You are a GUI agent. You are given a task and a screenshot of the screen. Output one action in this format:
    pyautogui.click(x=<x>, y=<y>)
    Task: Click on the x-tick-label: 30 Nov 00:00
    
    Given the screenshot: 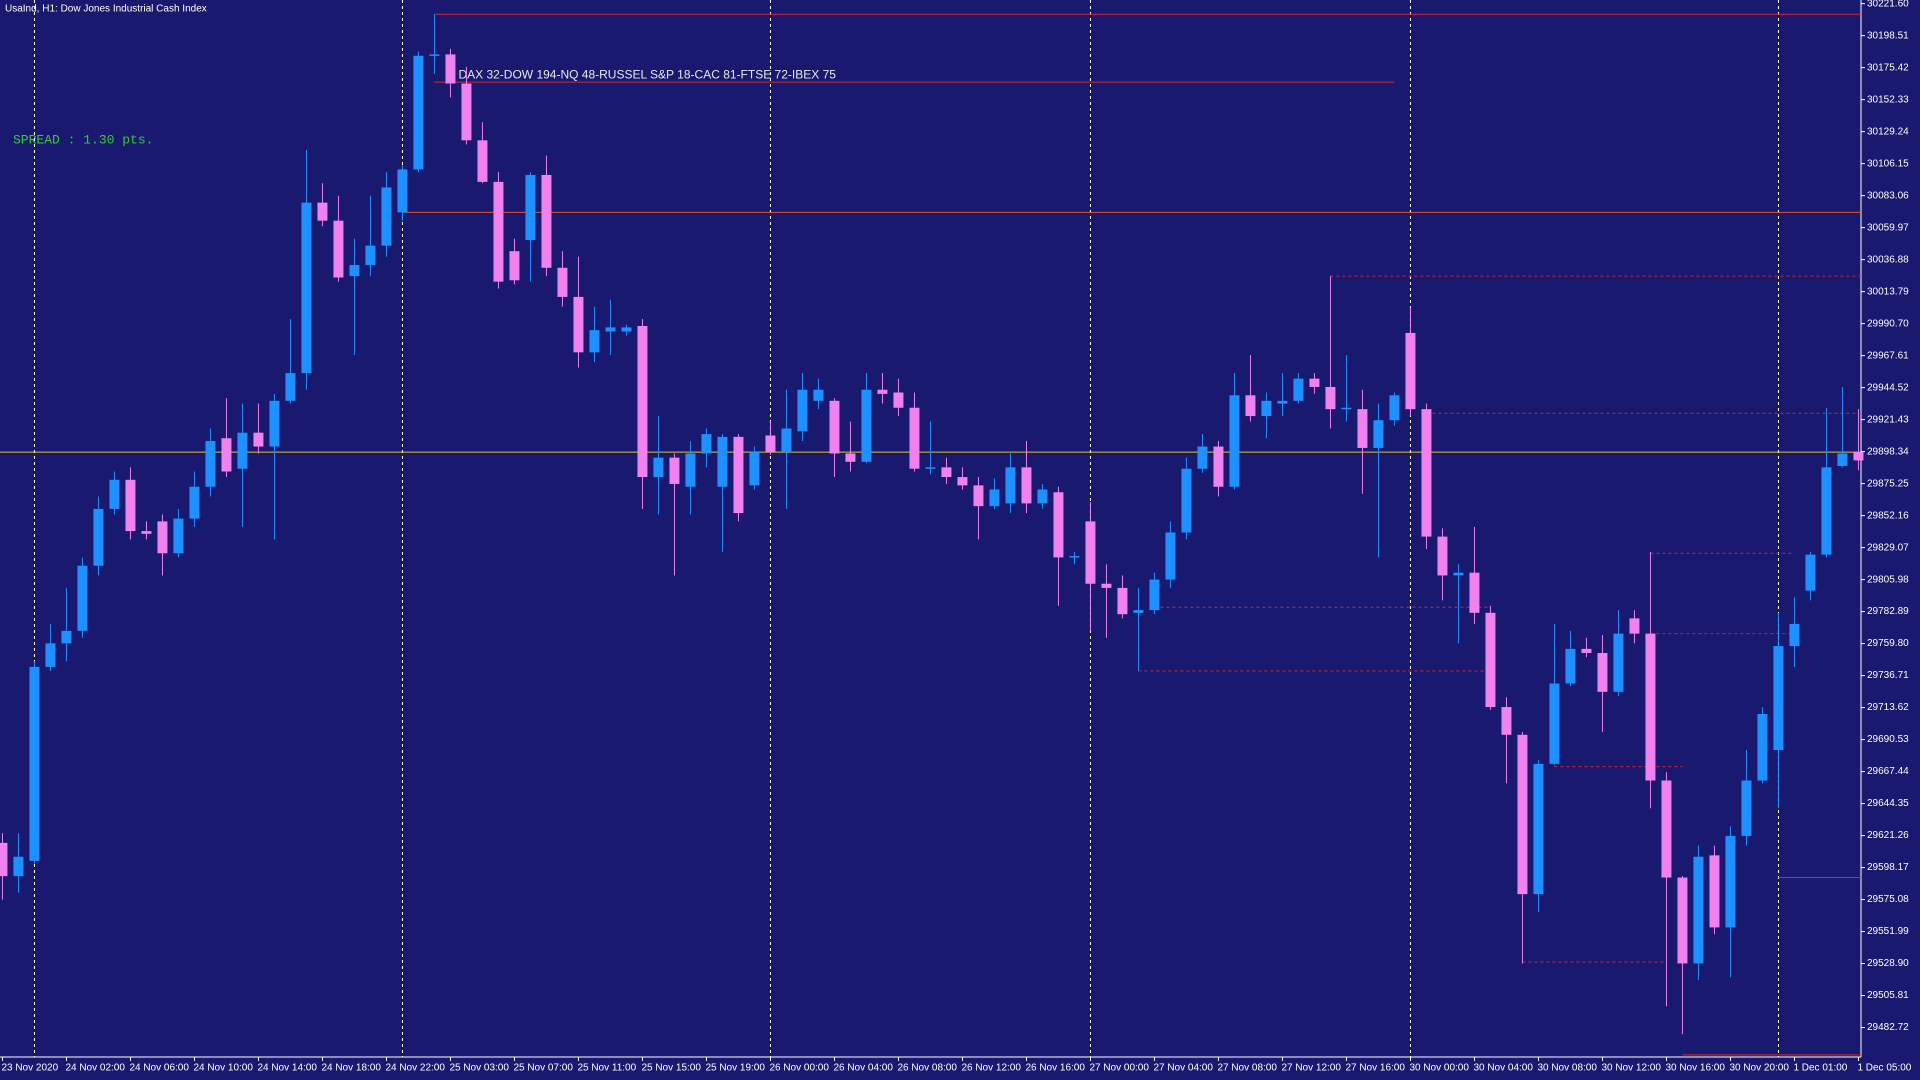 What is the action you would take?
    pyautogui.click(x=1439, y=1068)
    